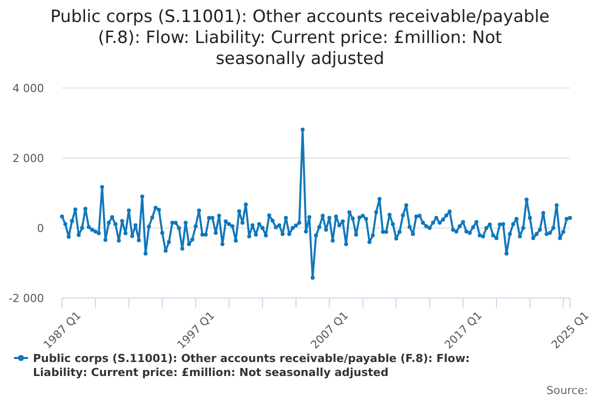 The height and width of the screenshot is (400, 600). What do you see at coordinates (28, 158) in the screenshot?
I see `y-tick-label: 2 000` at bounding box center [28, 158].